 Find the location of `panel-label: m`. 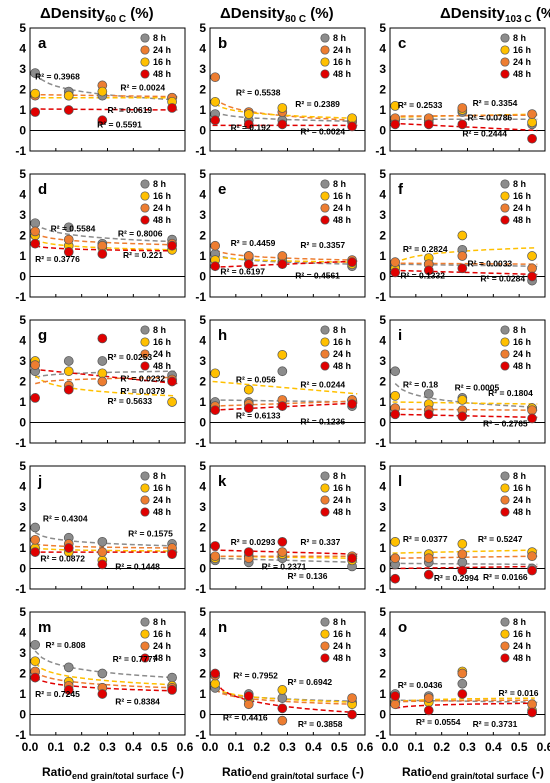

panel-label: m is located at coordinates (44, 627).